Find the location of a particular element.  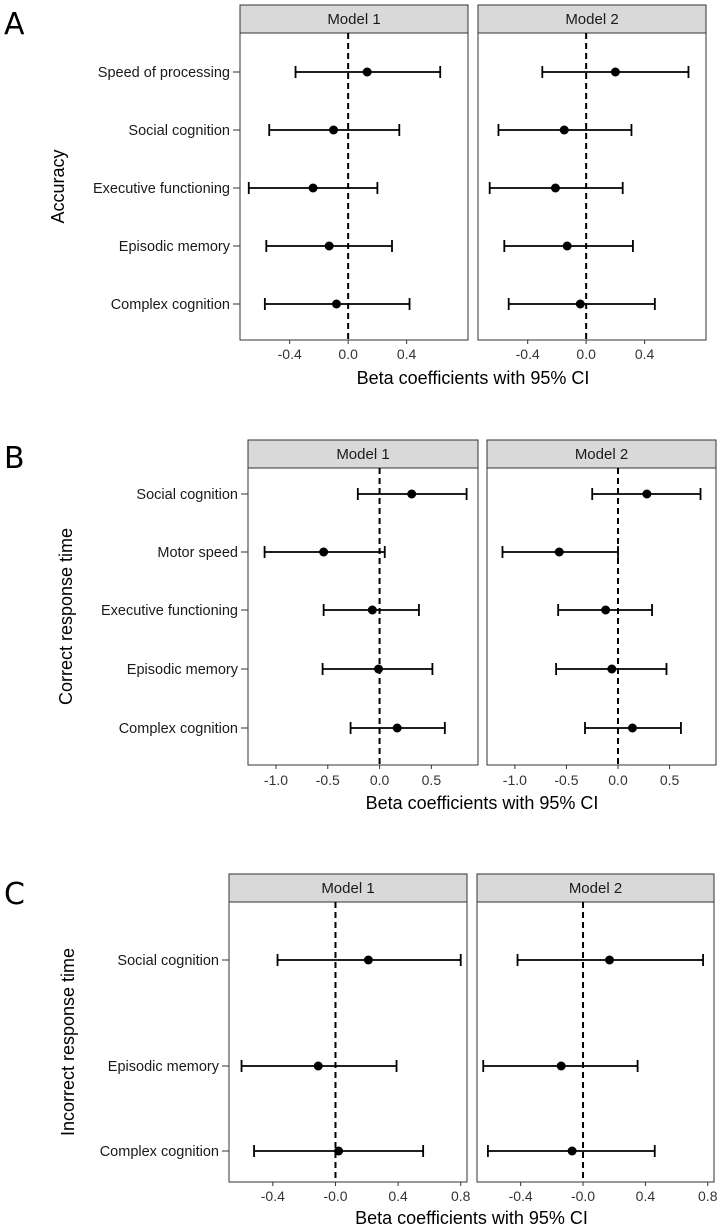

y-axis-title: Accuracy is located at coordinates (58, 186).